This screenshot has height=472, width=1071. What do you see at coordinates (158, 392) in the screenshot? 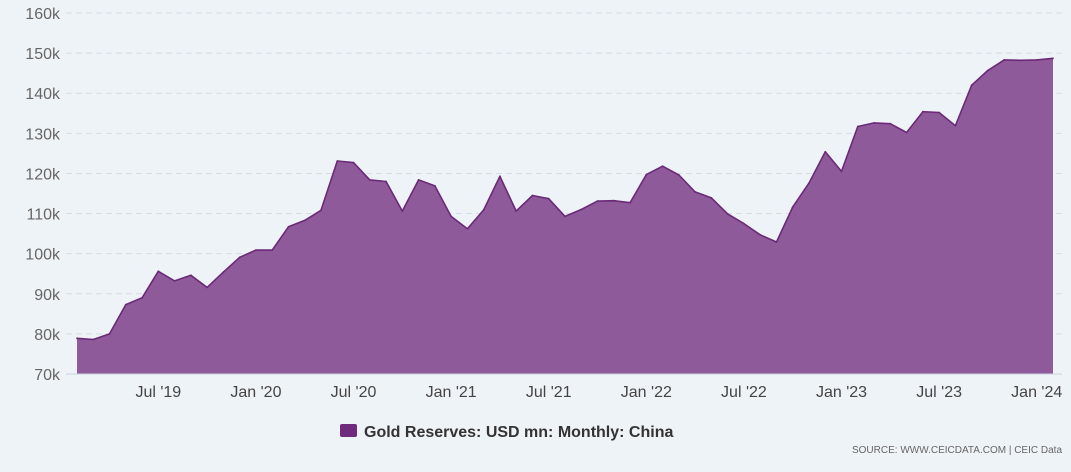
I see `x-tick-label: Jul '19` at bounding box center [158, 392].